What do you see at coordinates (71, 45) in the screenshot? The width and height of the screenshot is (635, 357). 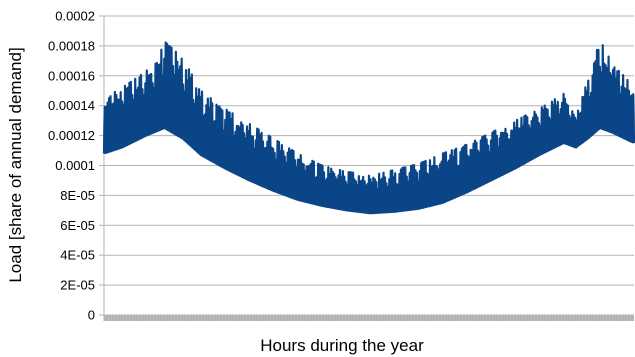 I see `y-tick-label: 0.00018` at bounding box center [71, 45].